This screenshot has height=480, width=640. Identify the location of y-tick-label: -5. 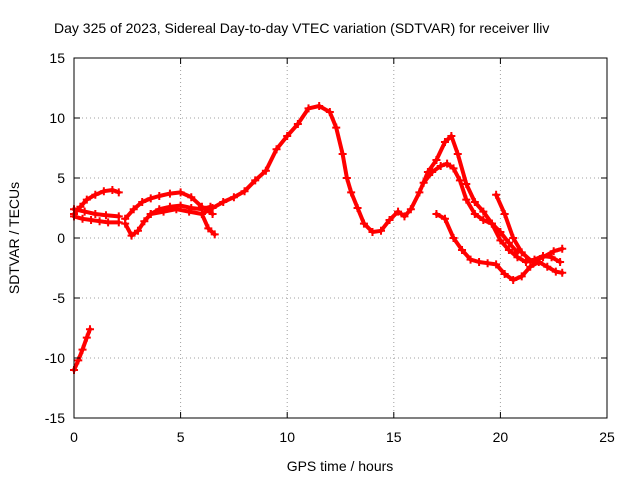
(59, 298).